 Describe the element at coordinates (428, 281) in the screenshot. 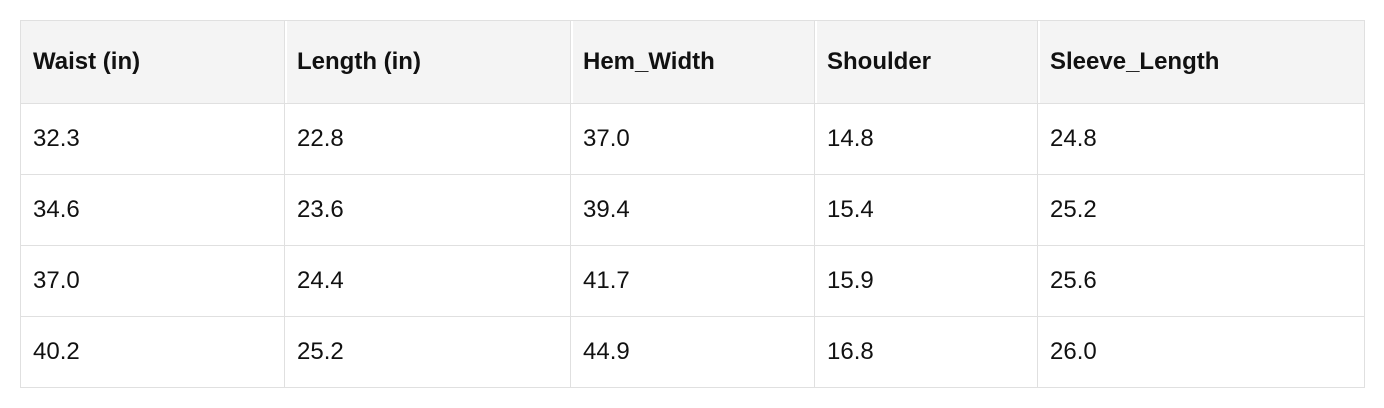

I see `table-cell: 24.4` at that location.